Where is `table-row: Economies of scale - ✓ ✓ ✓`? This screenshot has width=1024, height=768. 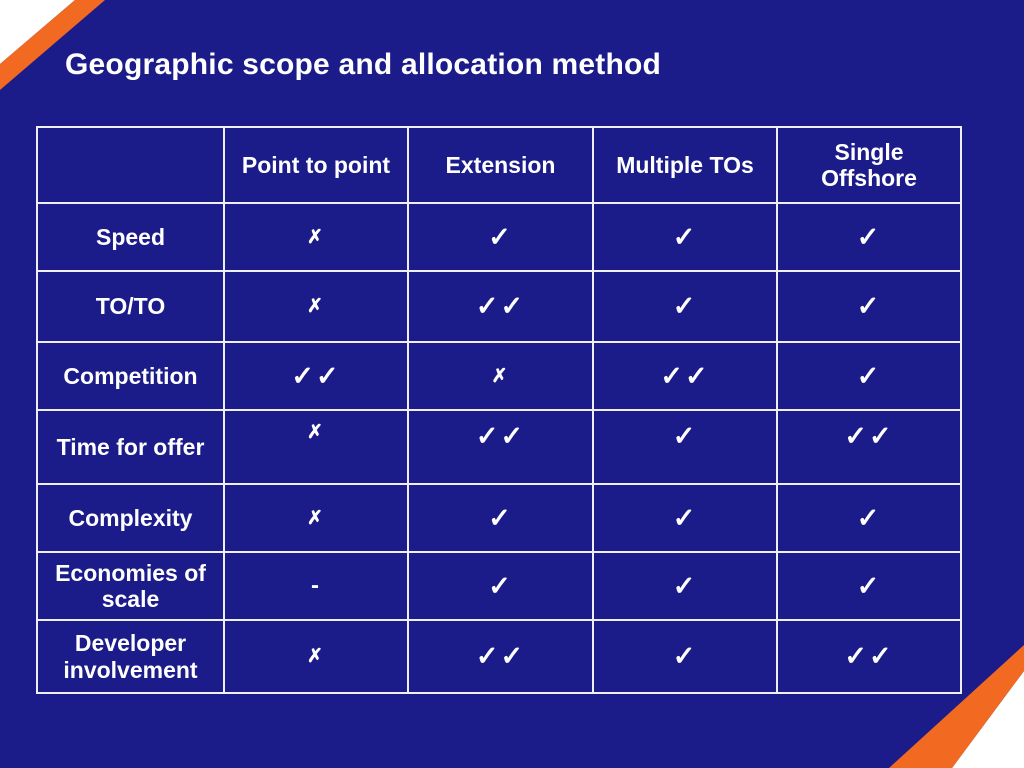
table-row: Economies of scale - ✓ ✓ ✓ is located at coordinates (499, 586).